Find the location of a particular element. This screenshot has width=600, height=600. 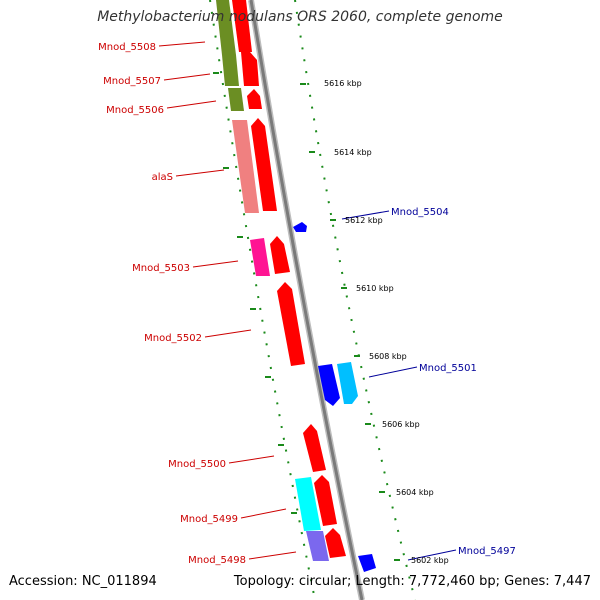

gene-mnod-5500-block is located at coordinates (314, 448).